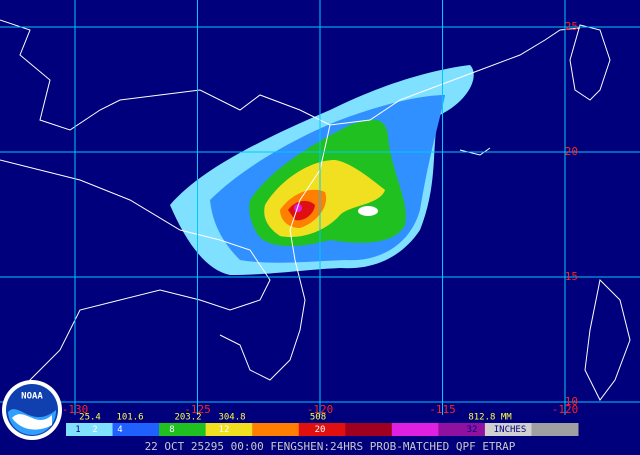 This screenshot has width=640, height=455. What do you see at coordinates (571, 401) in the screenshot?
I see `latitude-label: 10` at bounding box center [571, 401].